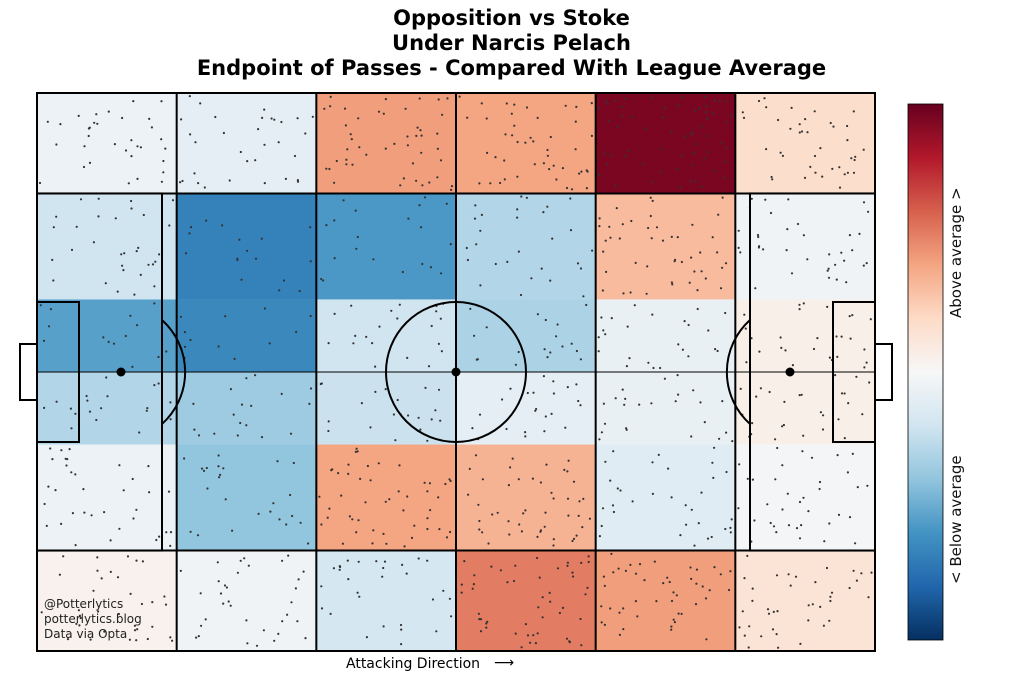 The height and width of the screenshot is (688, 1023). I want to click on credit-blog: potterlytics.blog, so click(93, 619).